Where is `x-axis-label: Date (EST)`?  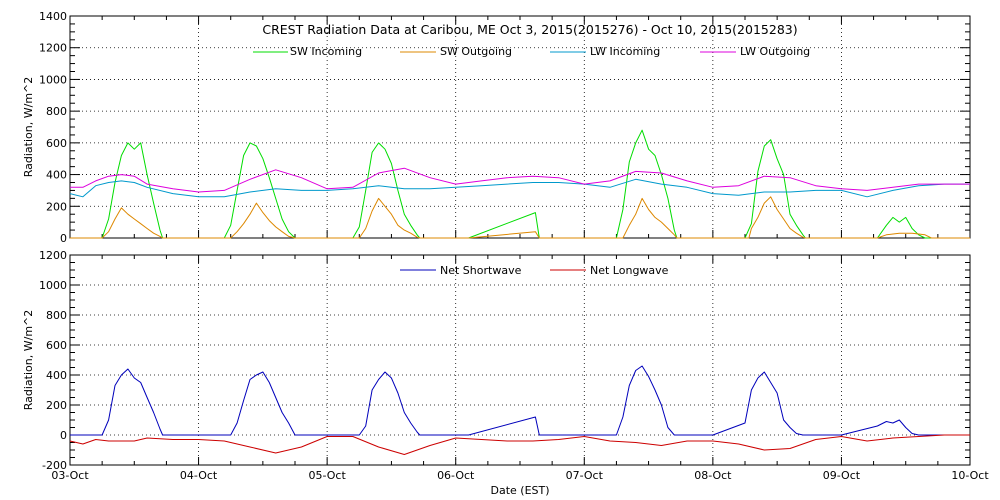 x-axis-label: Date (EST) is located at coordinates (519, 490).